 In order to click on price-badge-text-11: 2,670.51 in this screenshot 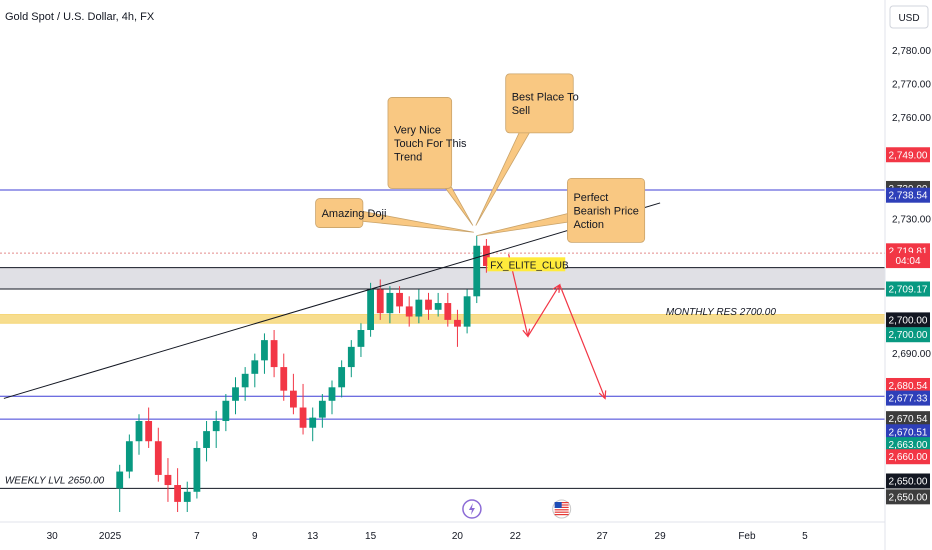, I will do `click(908, 432)`.